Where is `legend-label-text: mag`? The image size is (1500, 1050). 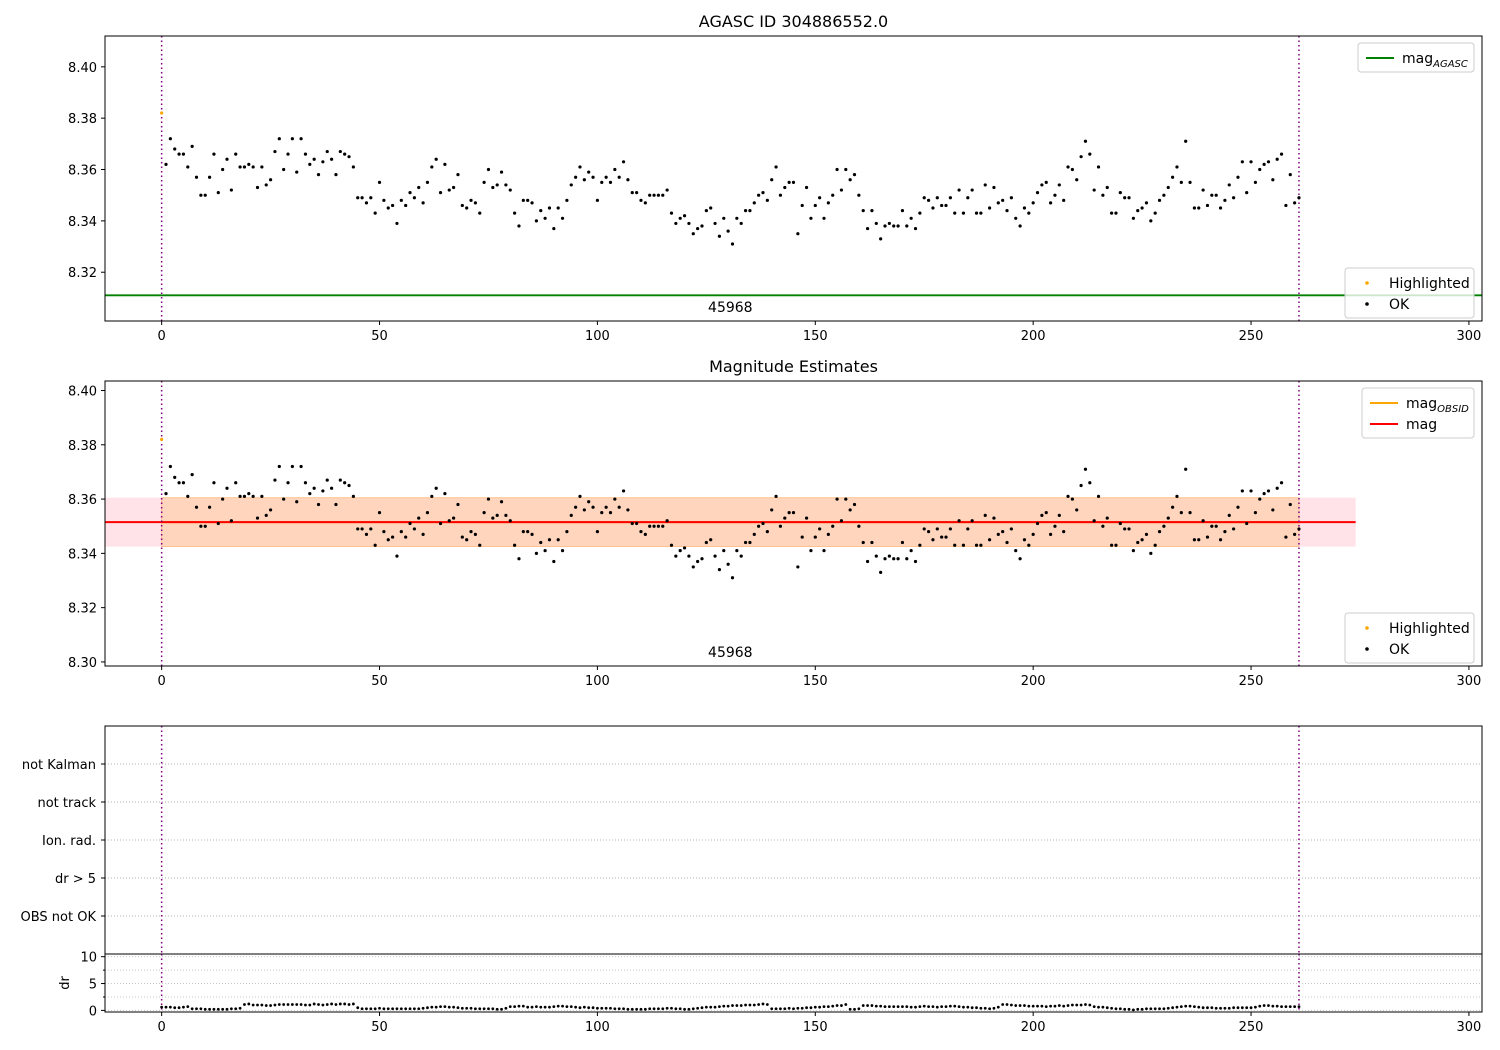 legend-label-text: mag is located at coordinates (1421, 425).